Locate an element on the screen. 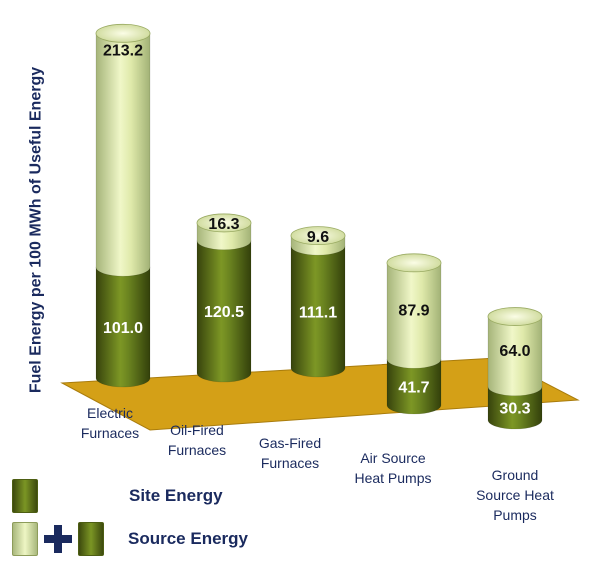 The image size is (590, 564). x-axis-label: Air Source is located at coordinates (393, 458).